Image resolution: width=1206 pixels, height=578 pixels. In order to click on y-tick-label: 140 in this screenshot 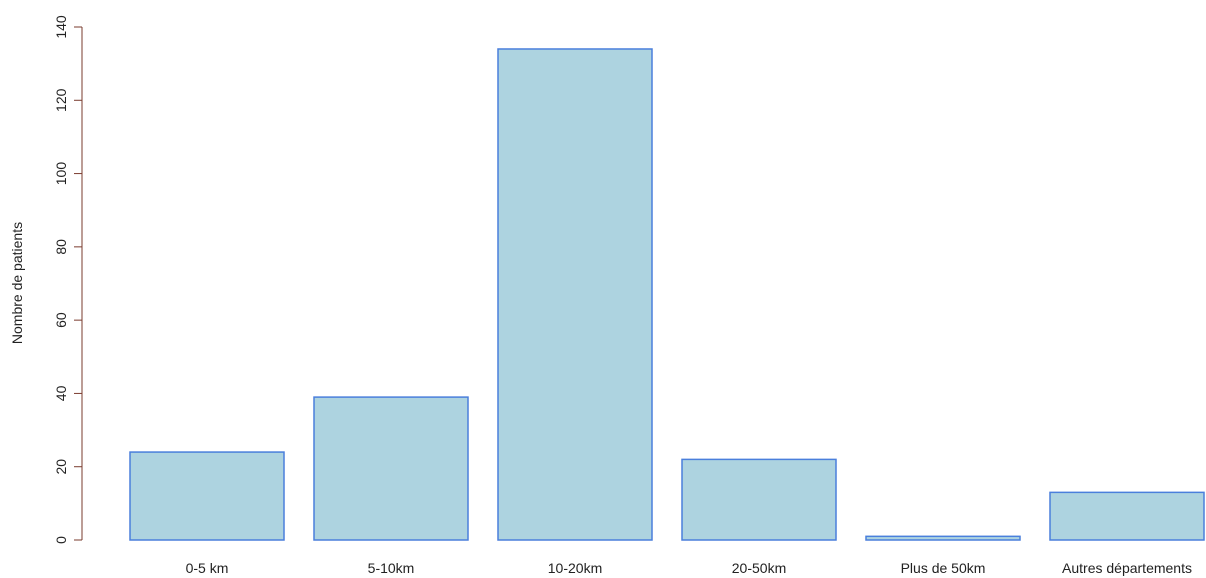, I will do `click(61, 27)`.